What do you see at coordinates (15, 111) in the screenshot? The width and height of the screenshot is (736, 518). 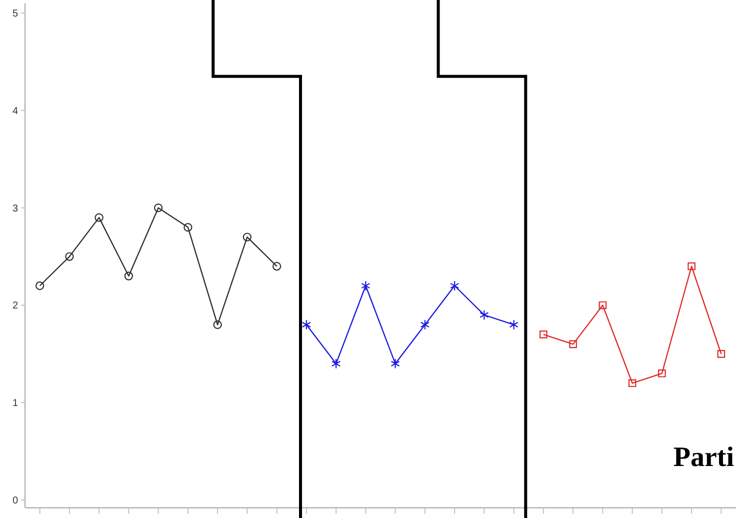 I see `y-tick-label: 4` at bounding box center [15, 111].